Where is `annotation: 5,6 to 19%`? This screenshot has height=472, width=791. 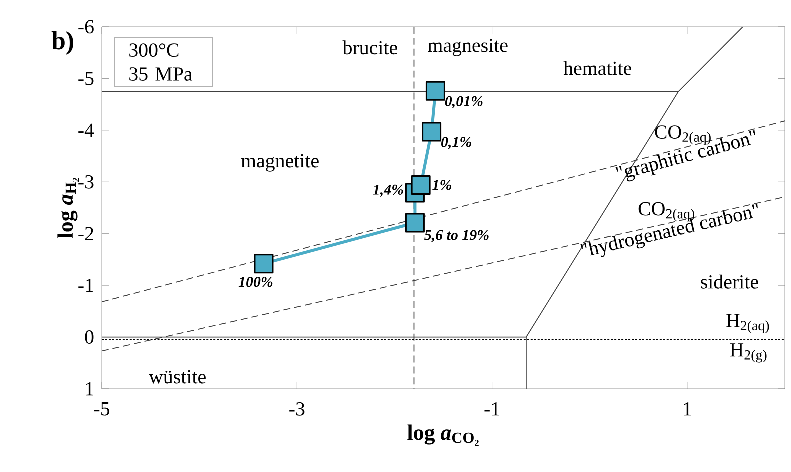 annotation: 5,6 to 19% is located at coordinates (456, 236).